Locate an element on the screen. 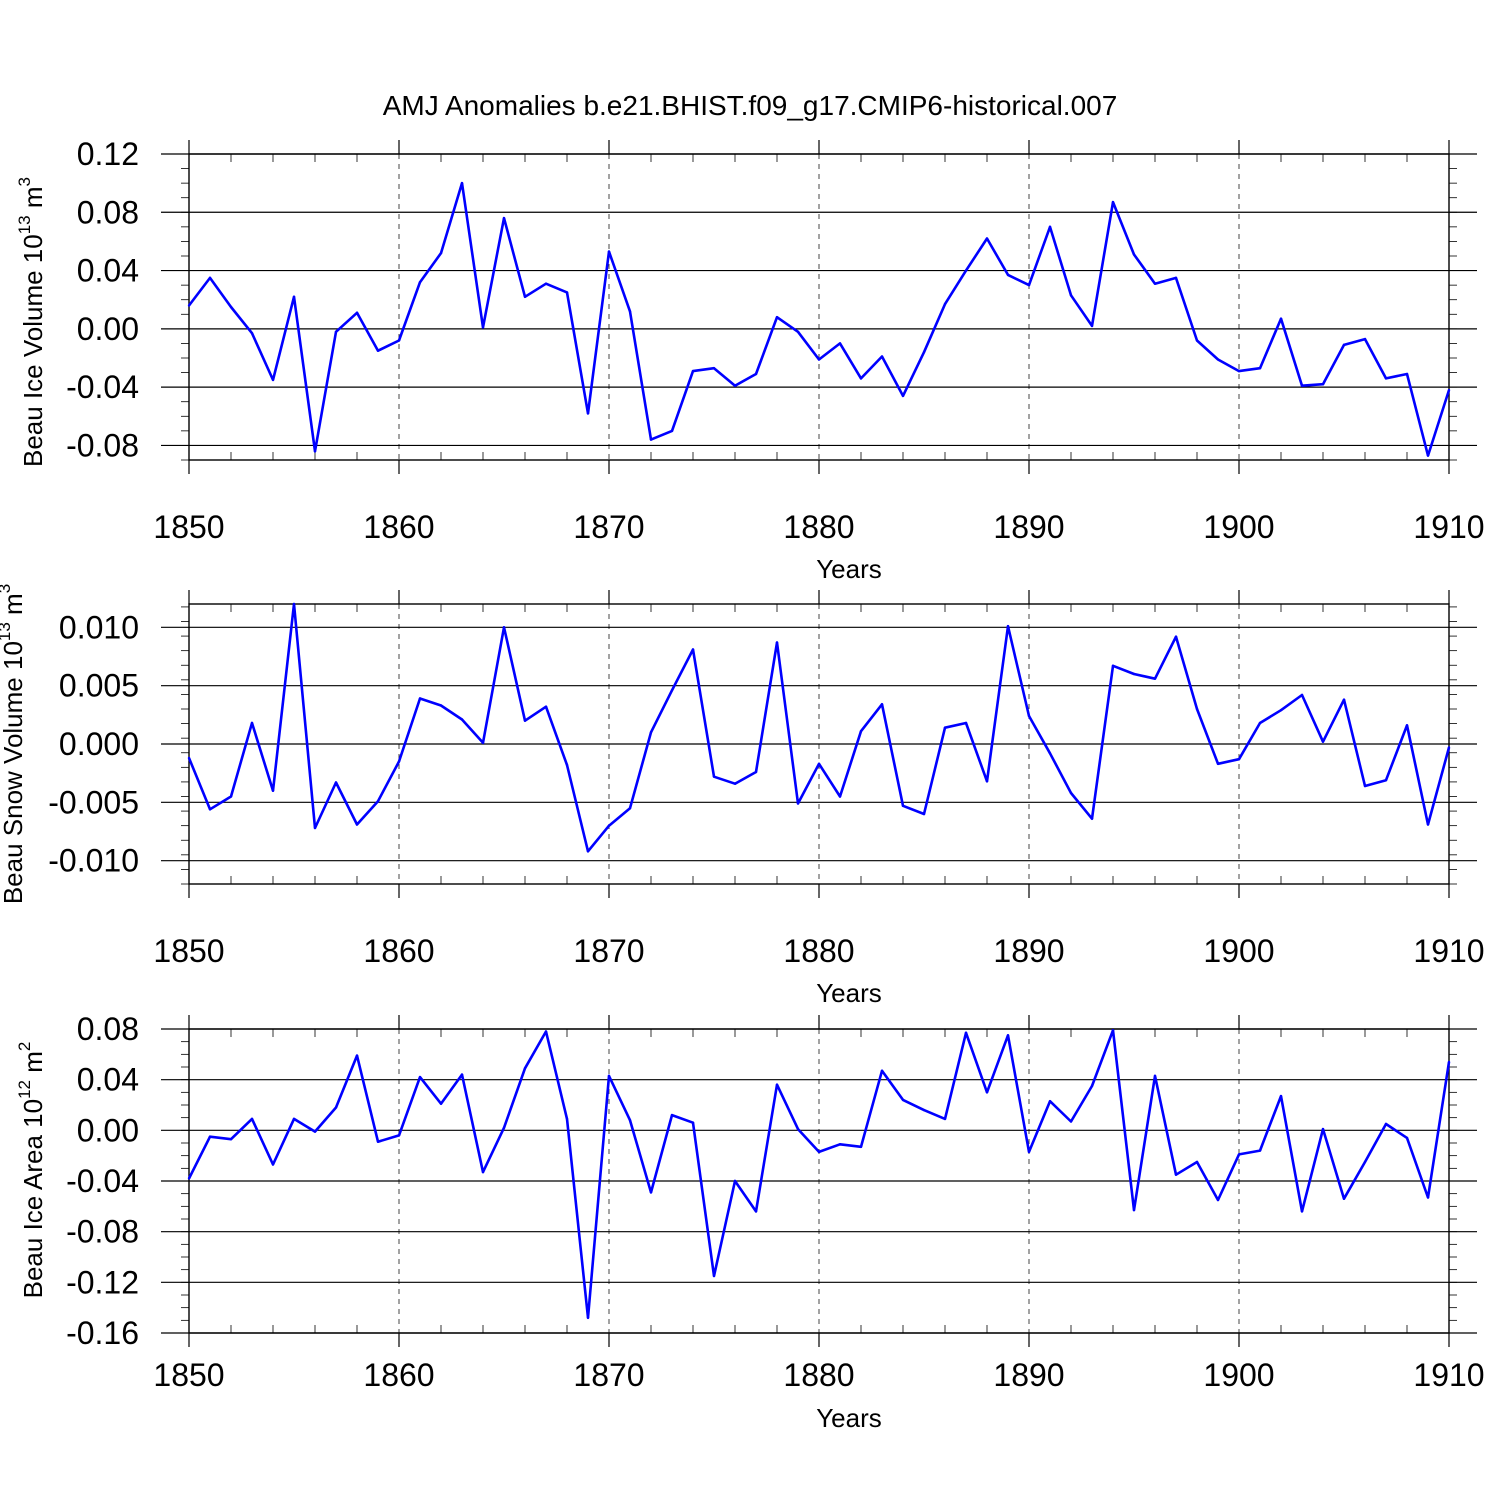 The width and height of the screenshot is (1500, 1500). data-point-ice-volume-1905 is located at coordinates (1344, 345).